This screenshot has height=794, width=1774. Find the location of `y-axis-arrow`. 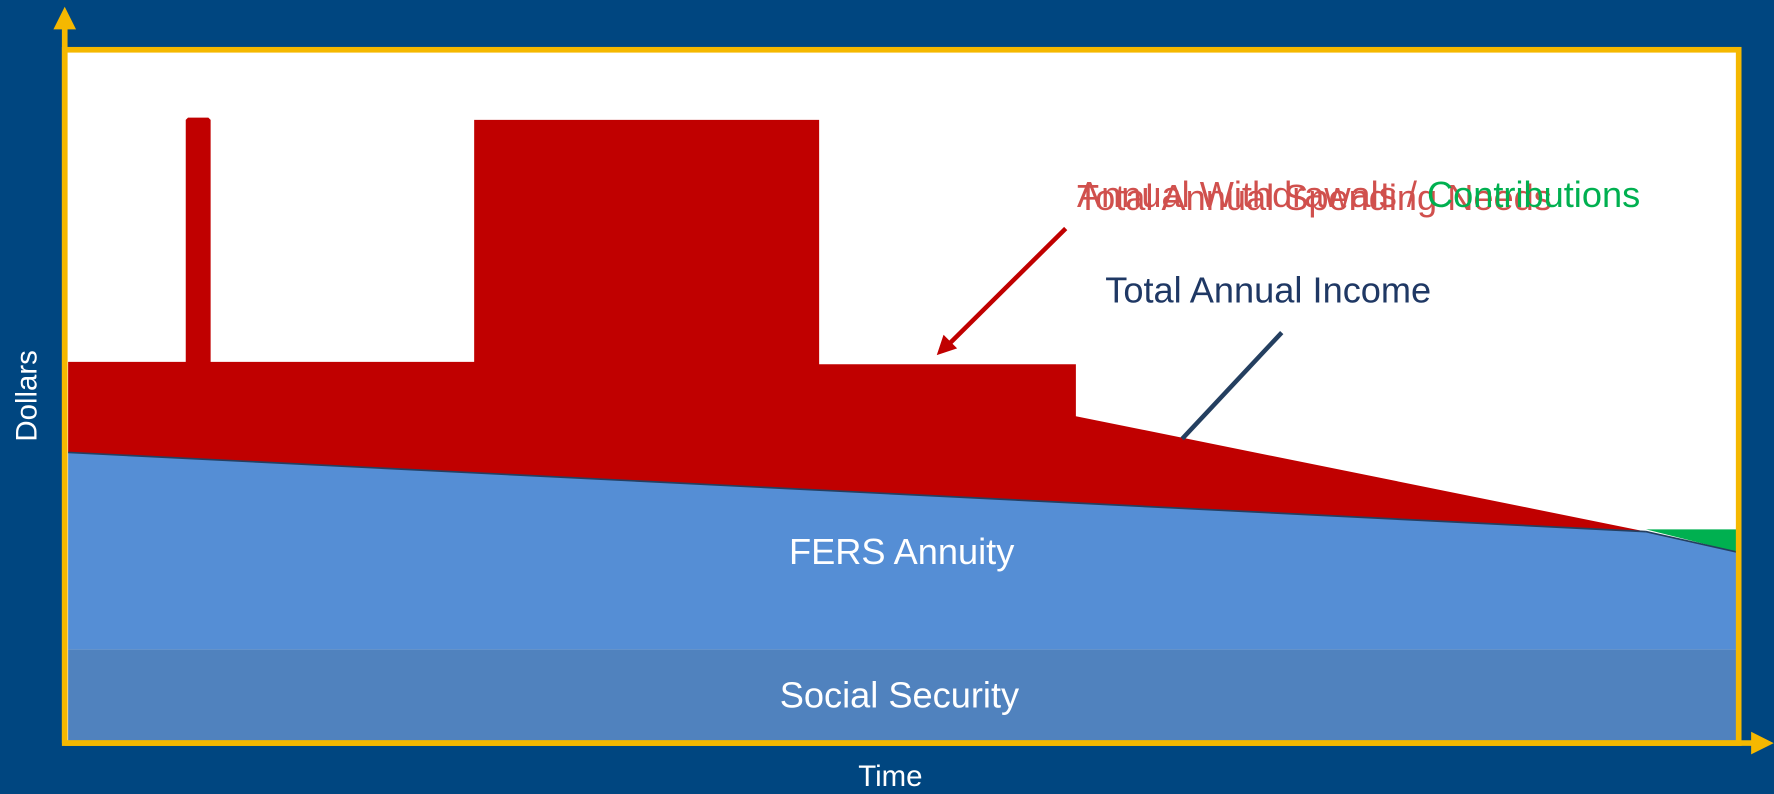

y-axis-arrow is located at coordinates (65, 18).